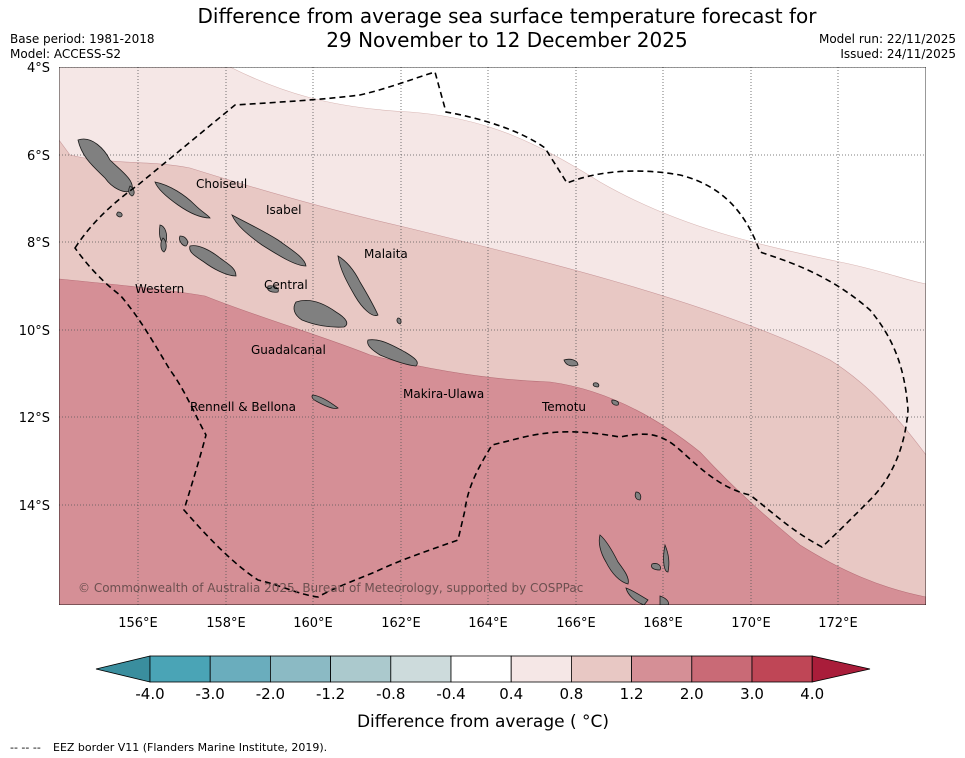 The height and width of the screenshot is (758, 965). What do you see at coordinates (386, 254) in the screenshot?
I see `province-label-malaita: Malaita` at bounding box center [386, 254].